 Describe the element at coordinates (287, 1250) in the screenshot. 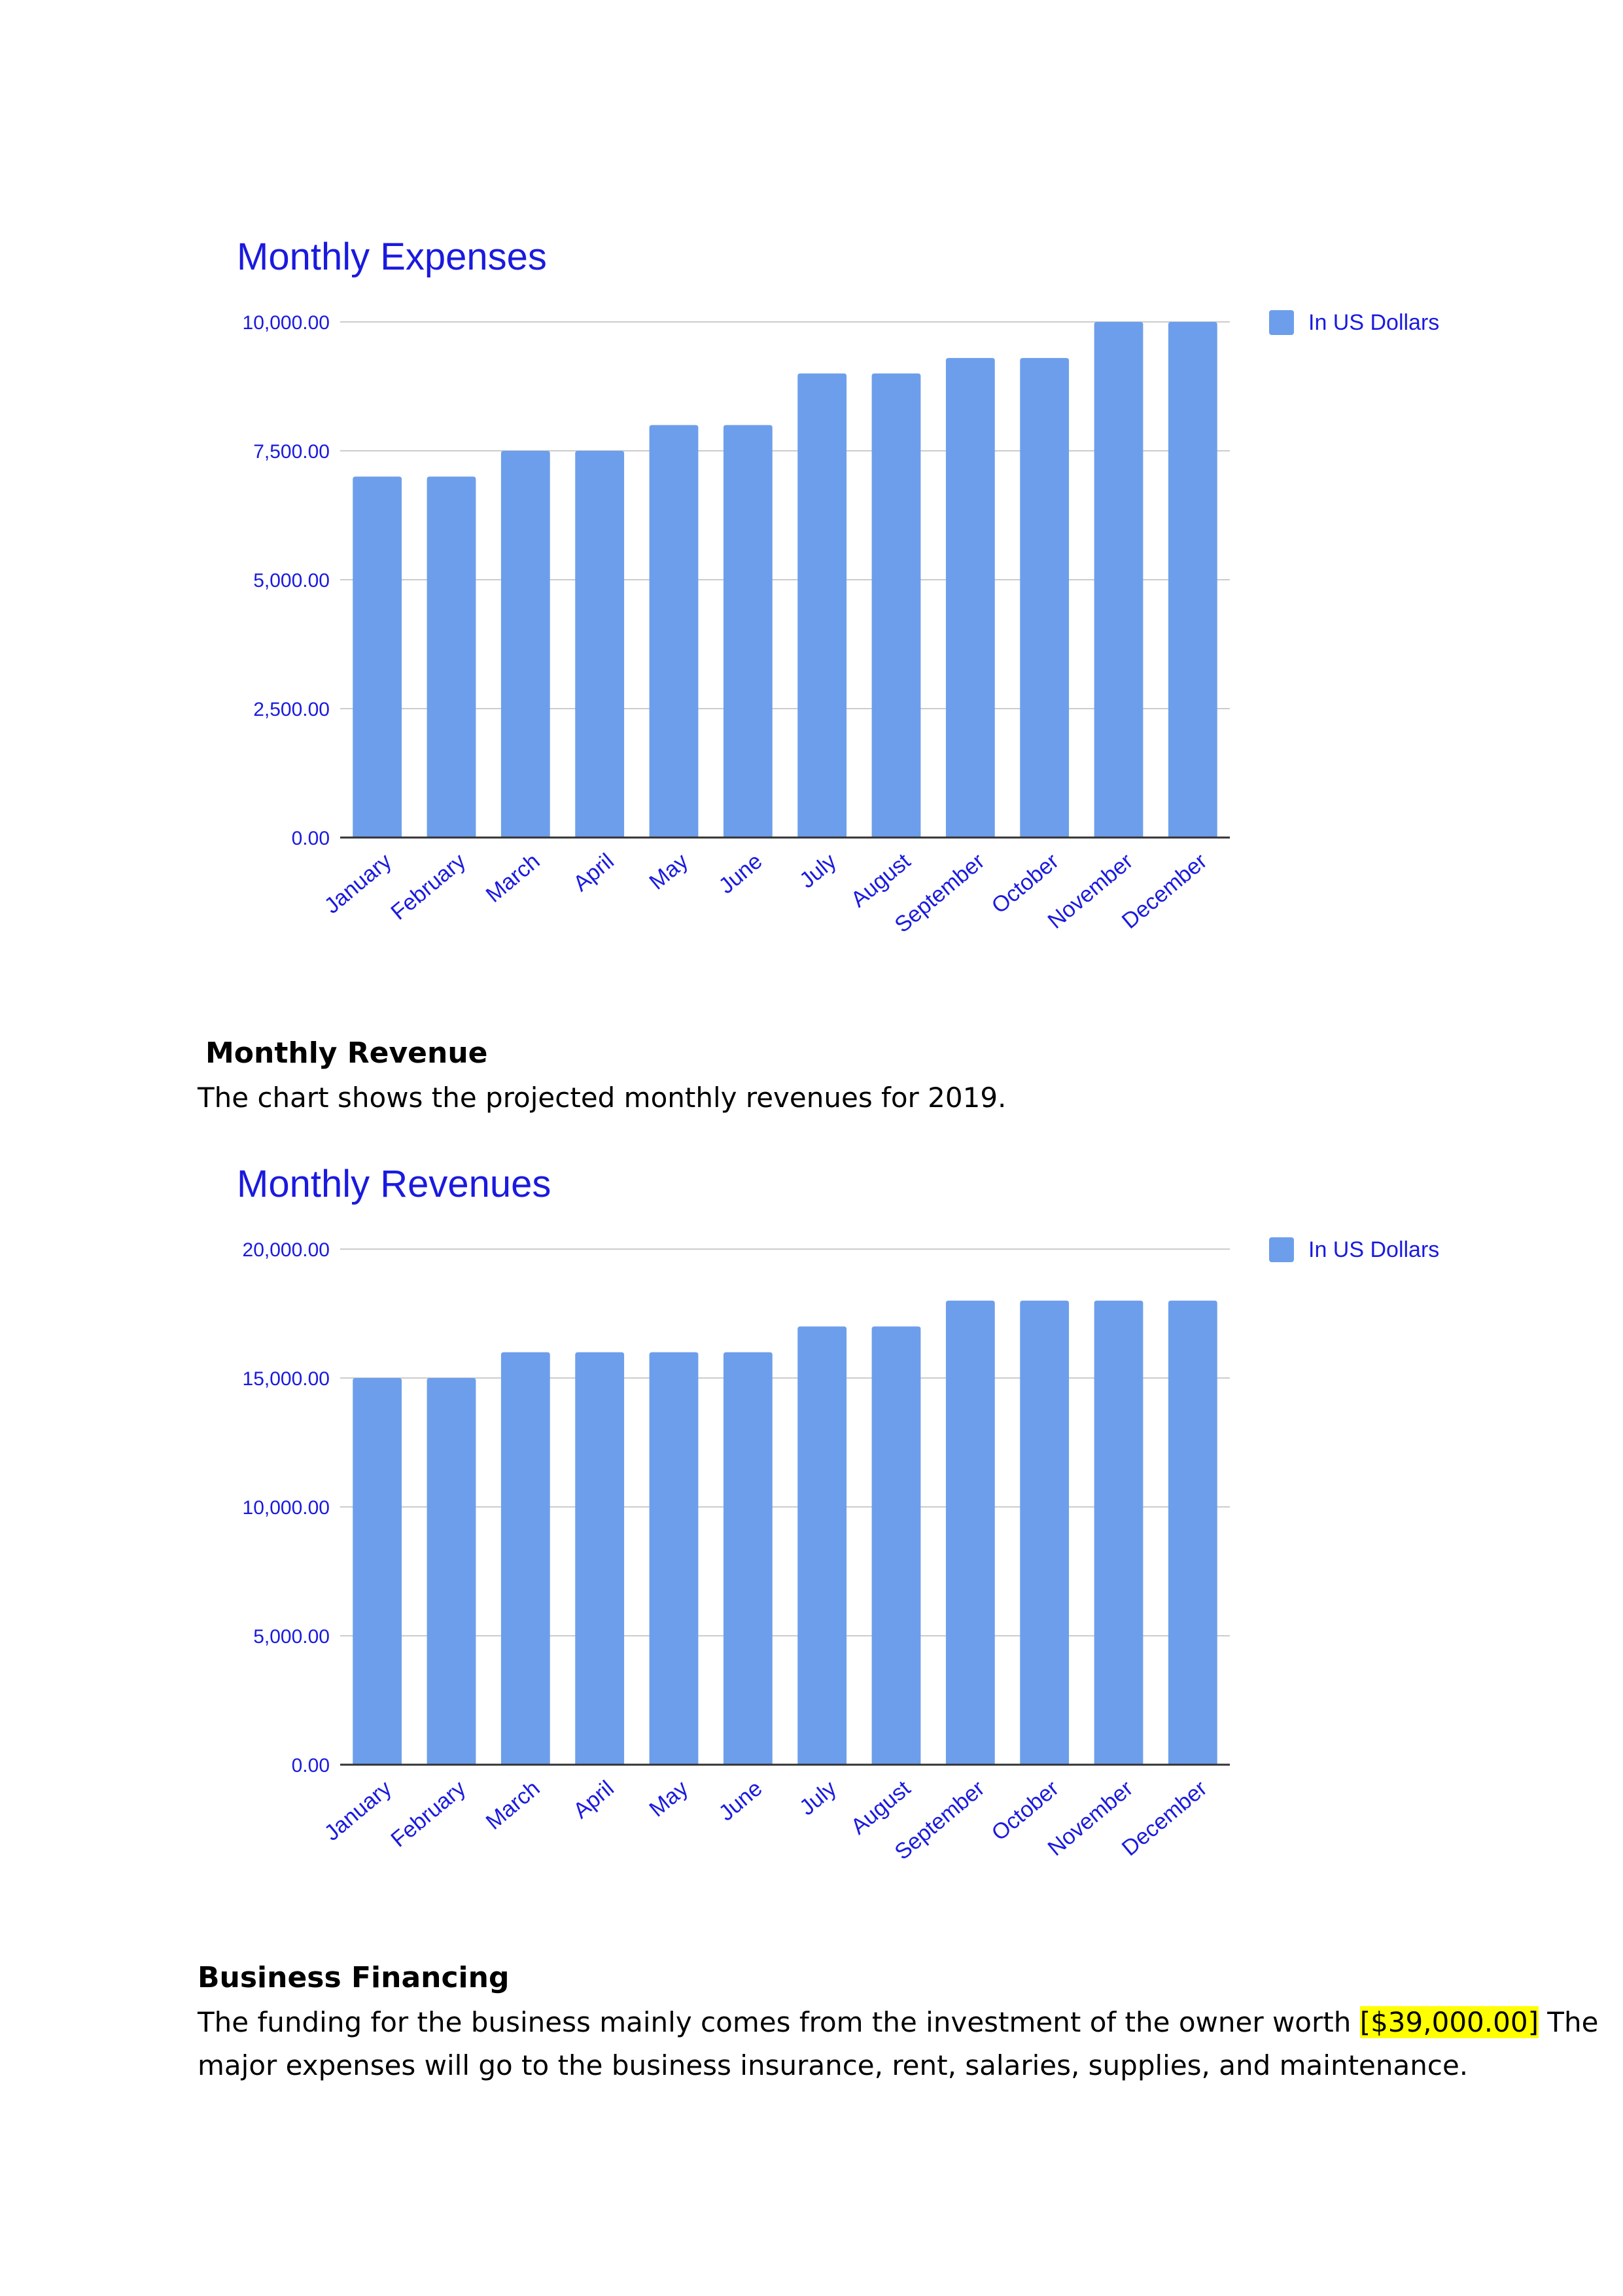

I see `y-tick-label: 20,000.00` at that location.